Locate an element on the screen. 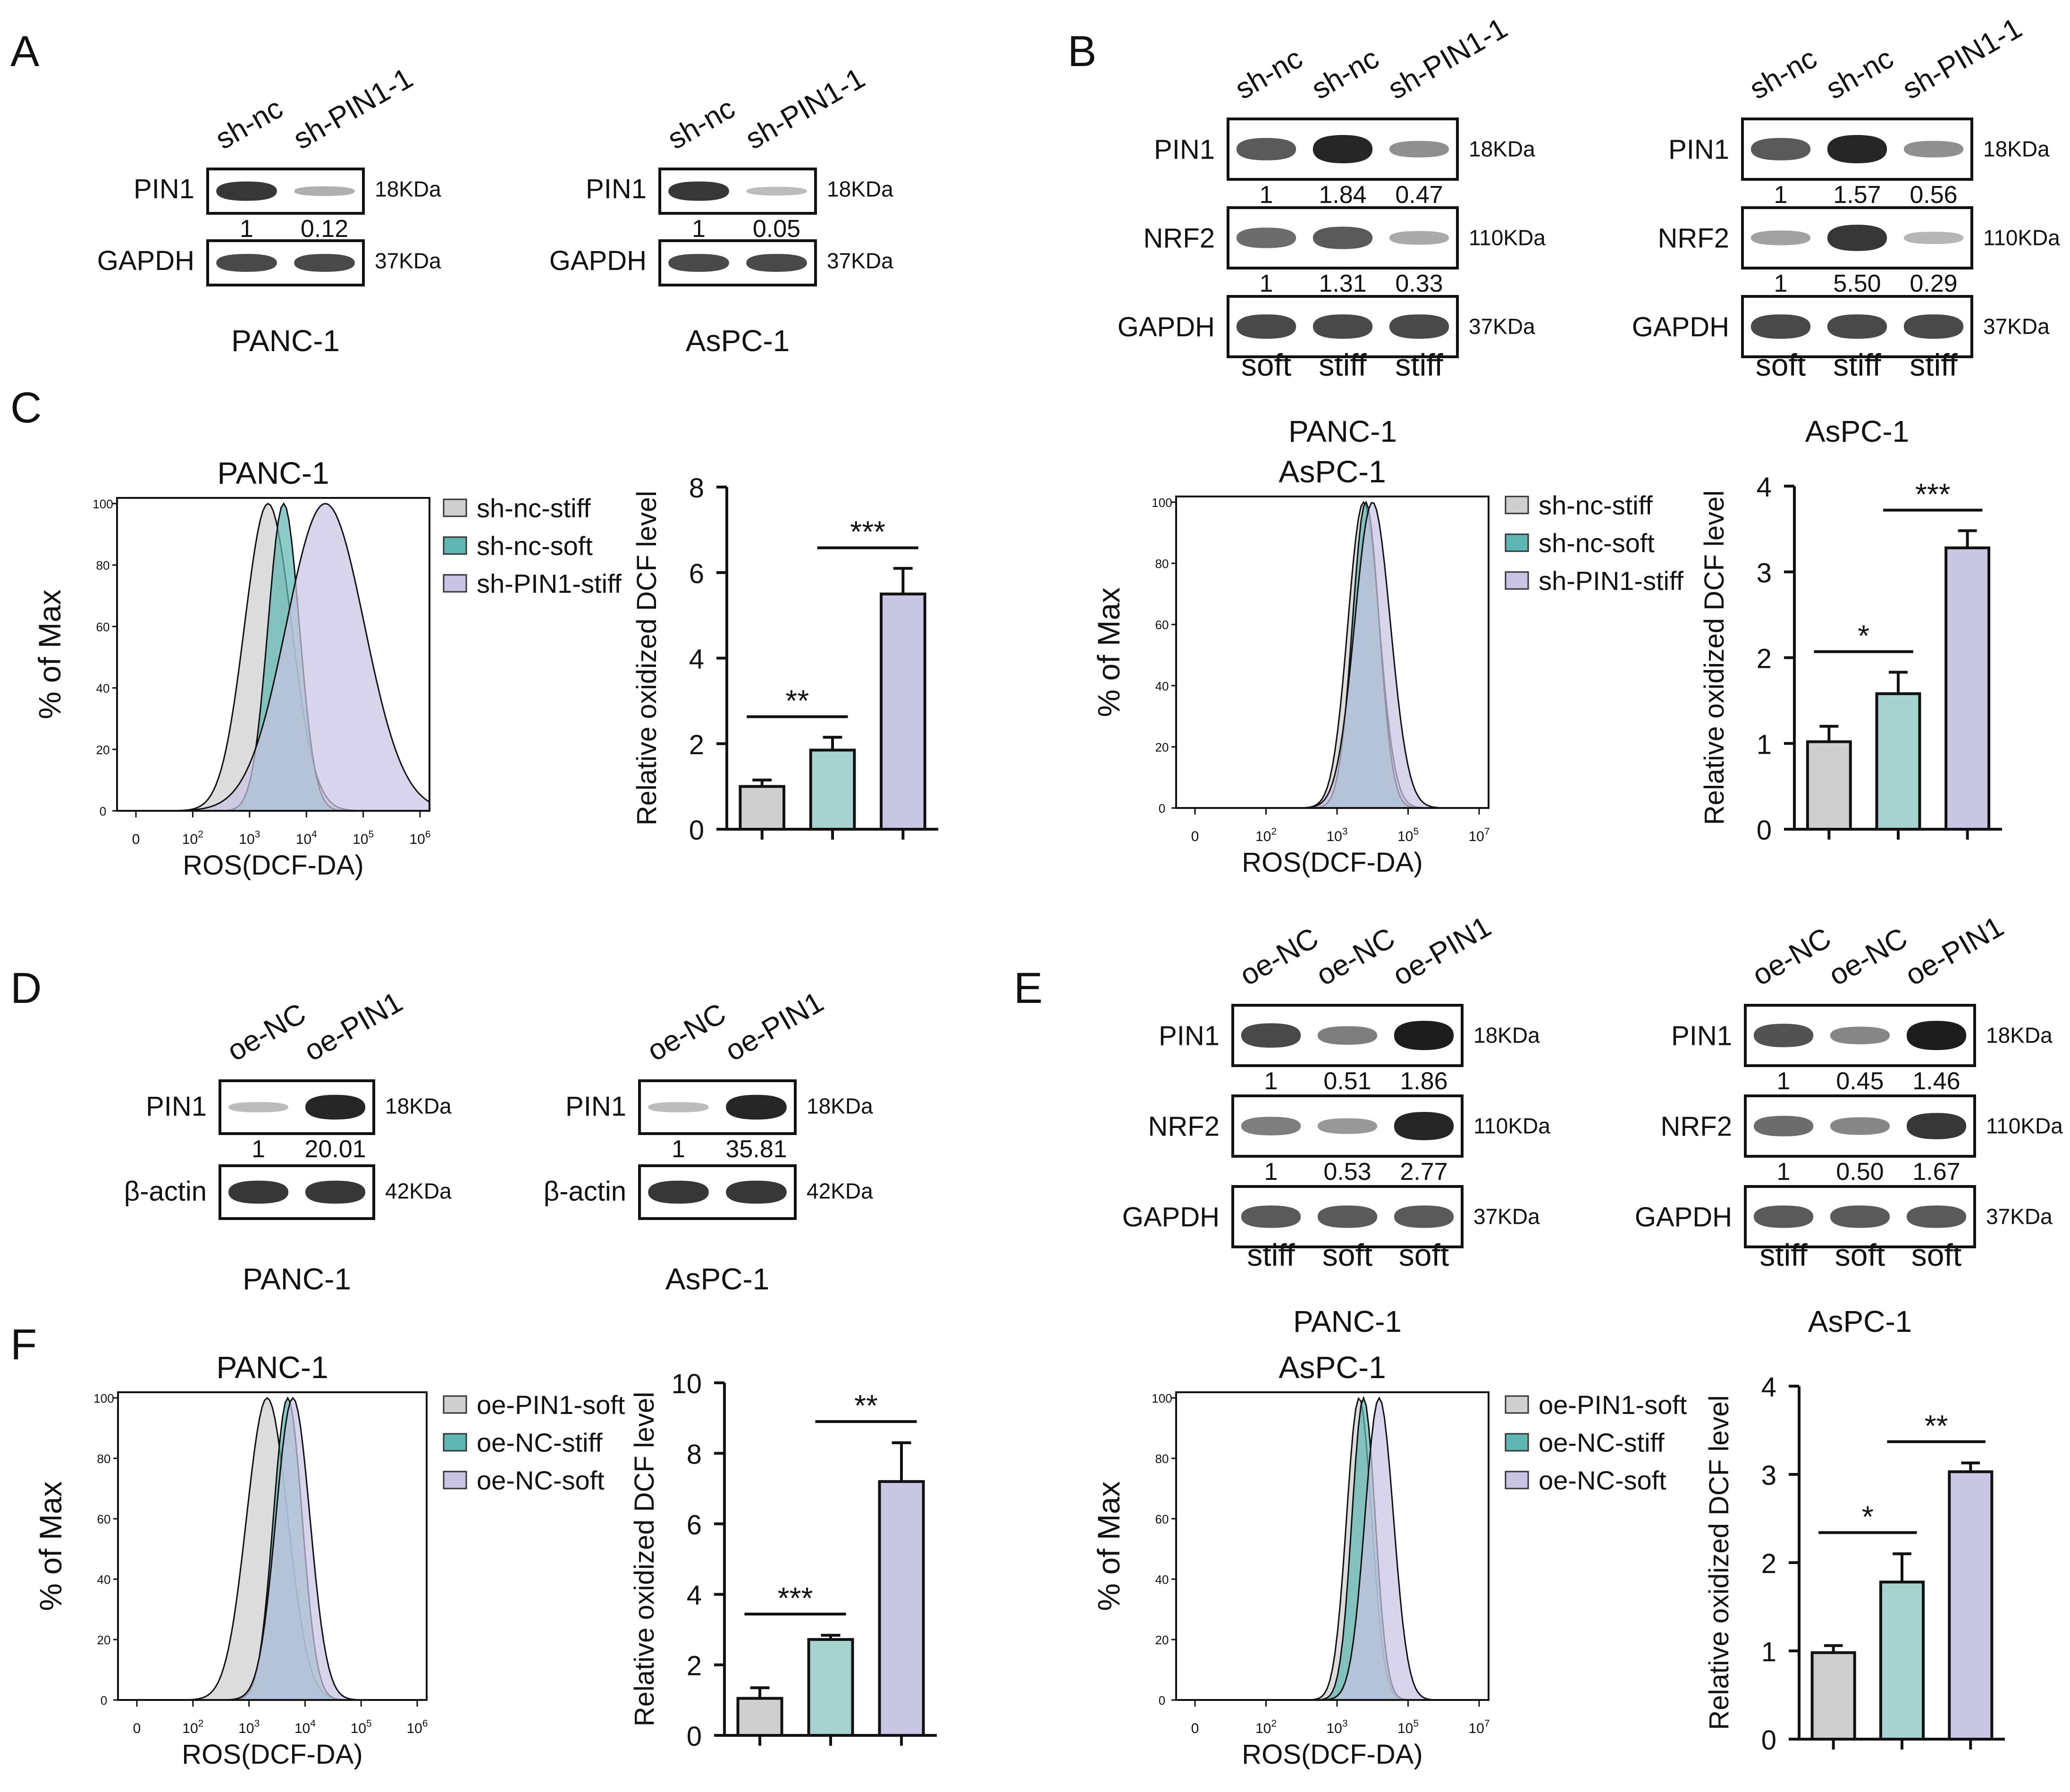 This screenshot has height=1792, width=2070. y-axis-label: Relative oxidized DCF level is located at coordinates (1714, 657).